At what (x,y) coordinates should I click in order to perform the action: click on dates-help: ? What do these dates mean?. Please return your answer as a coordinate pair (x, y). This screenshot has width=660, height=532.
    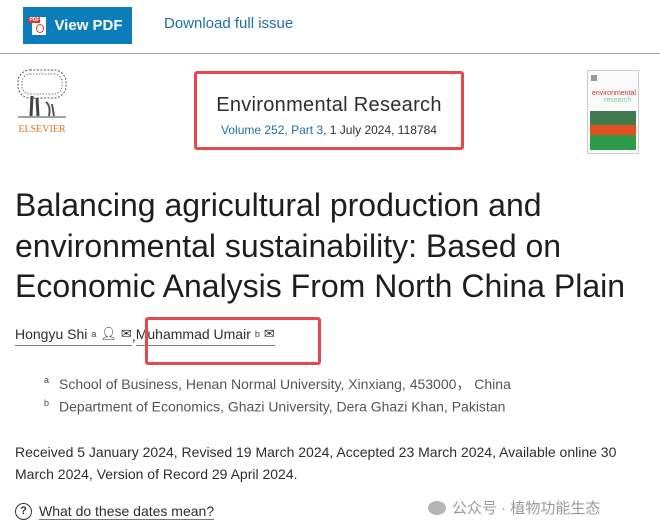
    Looking at the image, I should click on (115, 511).